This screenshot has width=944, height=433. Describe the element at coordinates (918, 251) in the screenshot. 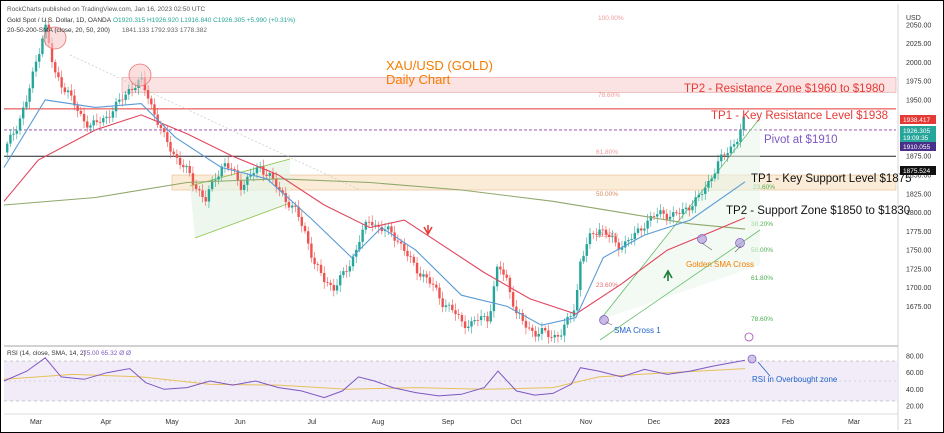

I see `price-tick-label: 1750.00` at that location.